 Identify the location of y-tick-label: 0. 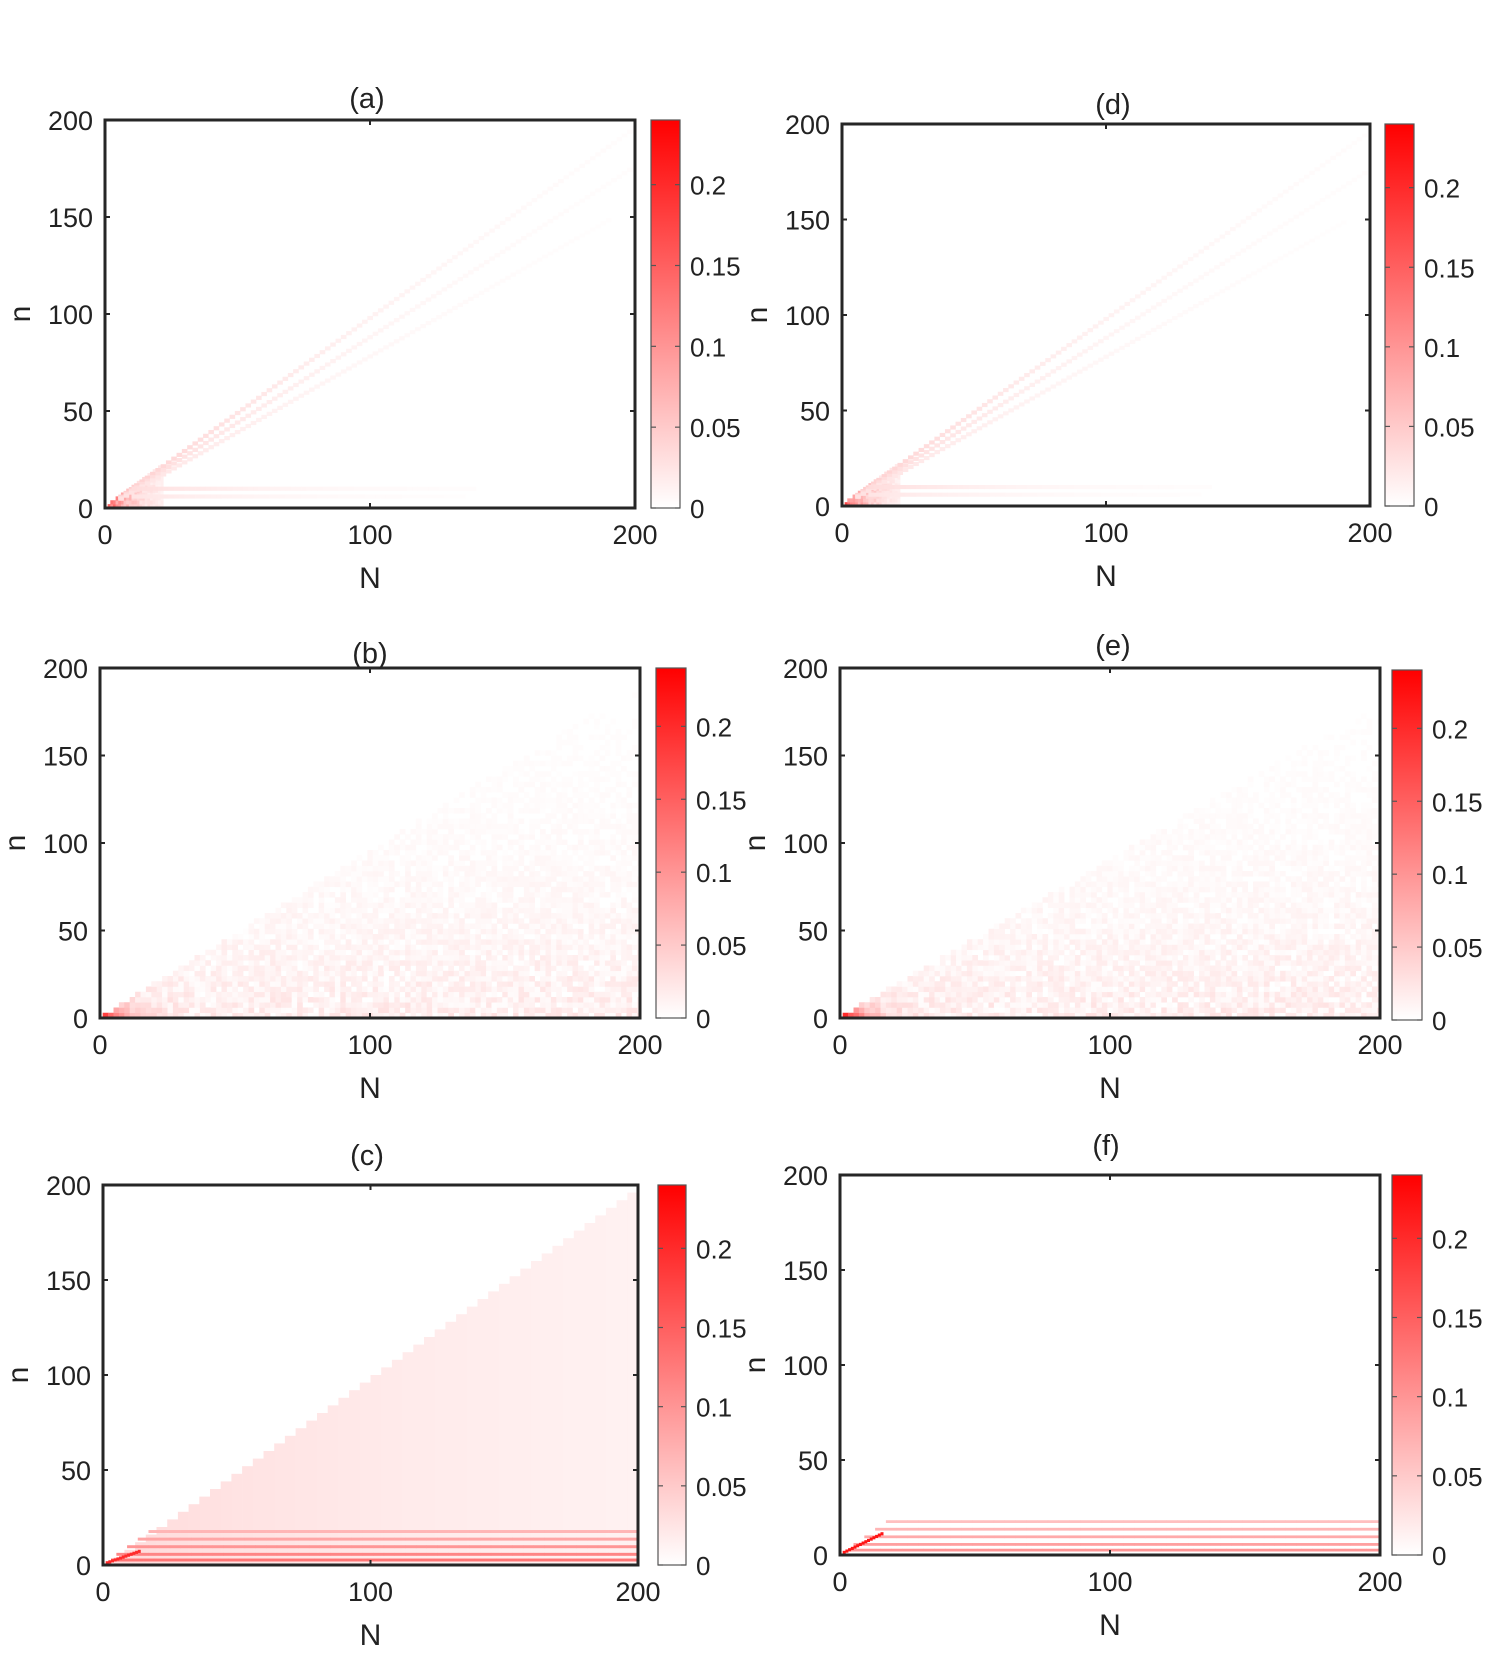
(80, 1019).